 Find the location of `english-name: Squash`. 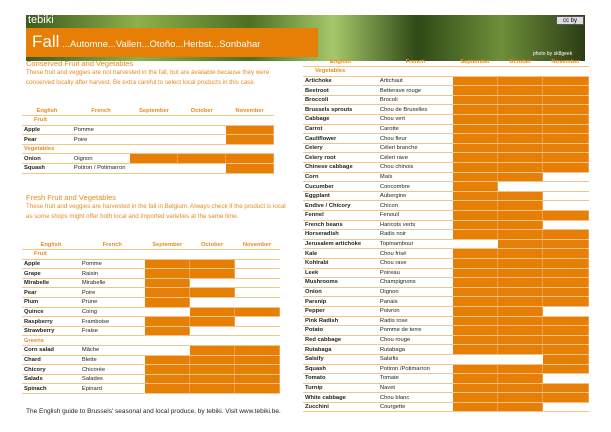

english-name: Squash is located at coordinates (340, 369).